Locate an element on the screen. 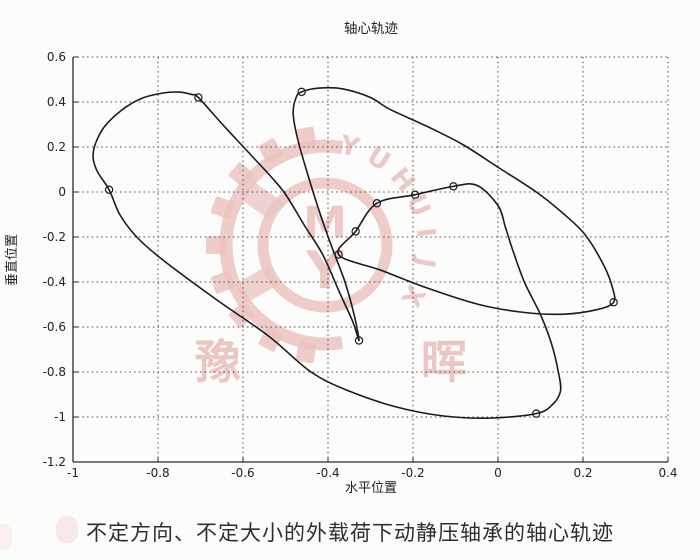  watermark-gear-ring is located at coordinates (281, 245).